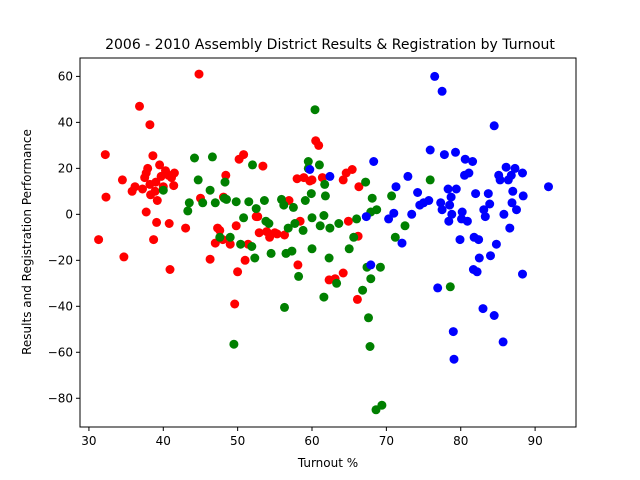  I want to click on x-tick-label: 80, so click(460, 441).